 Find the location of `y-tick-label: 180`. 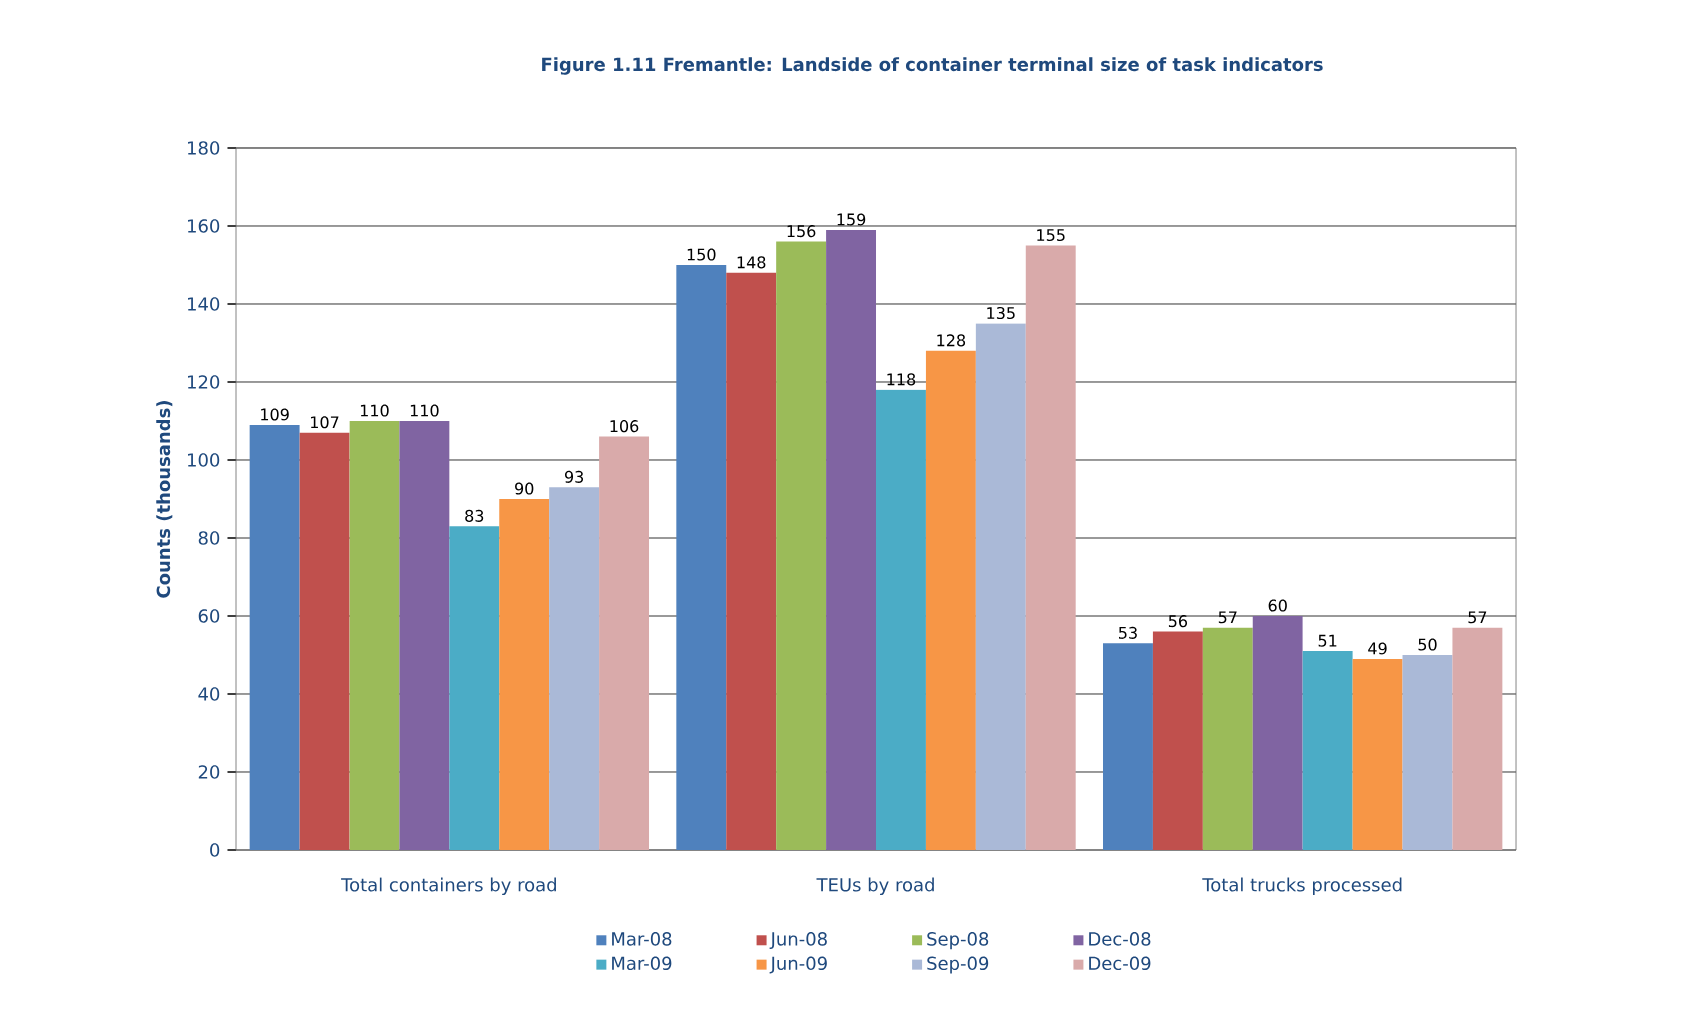

y-tick-label: 180 is located at coordinates (204, 148).